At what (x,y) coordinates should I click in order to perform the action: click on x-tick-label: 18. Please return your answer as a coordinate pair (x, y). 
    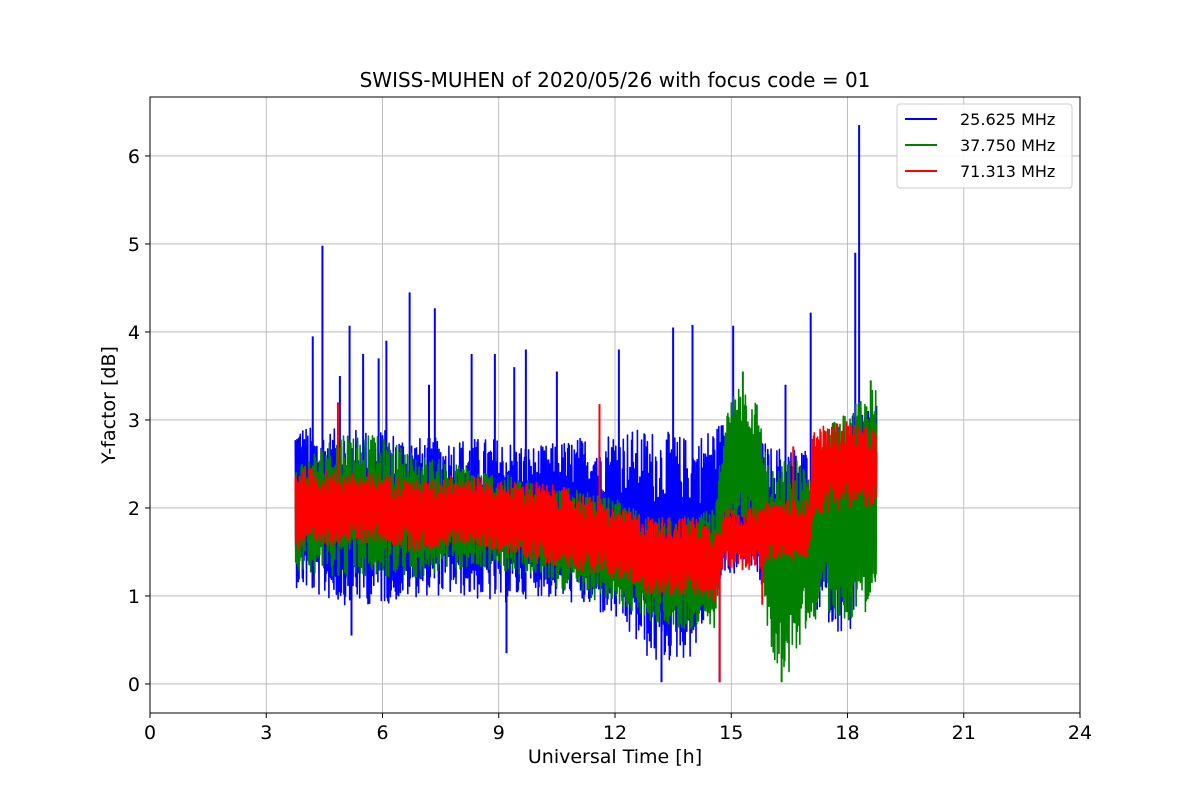
    Looking at the image, I should click on (847, 733).